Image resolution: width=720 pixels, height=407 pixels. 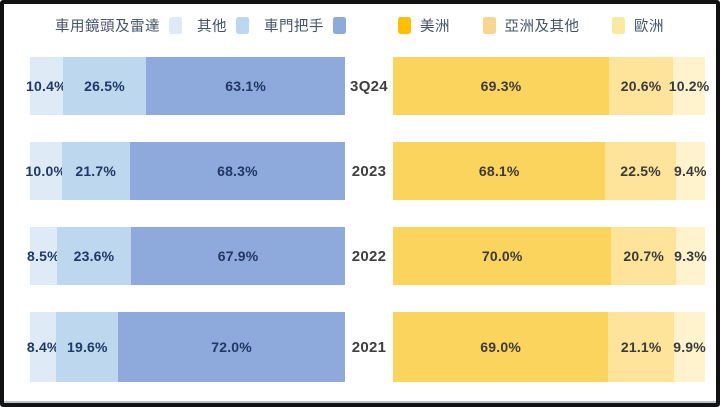 I want to click on bar-segment: 9.4%, so click(x=690, y=171).